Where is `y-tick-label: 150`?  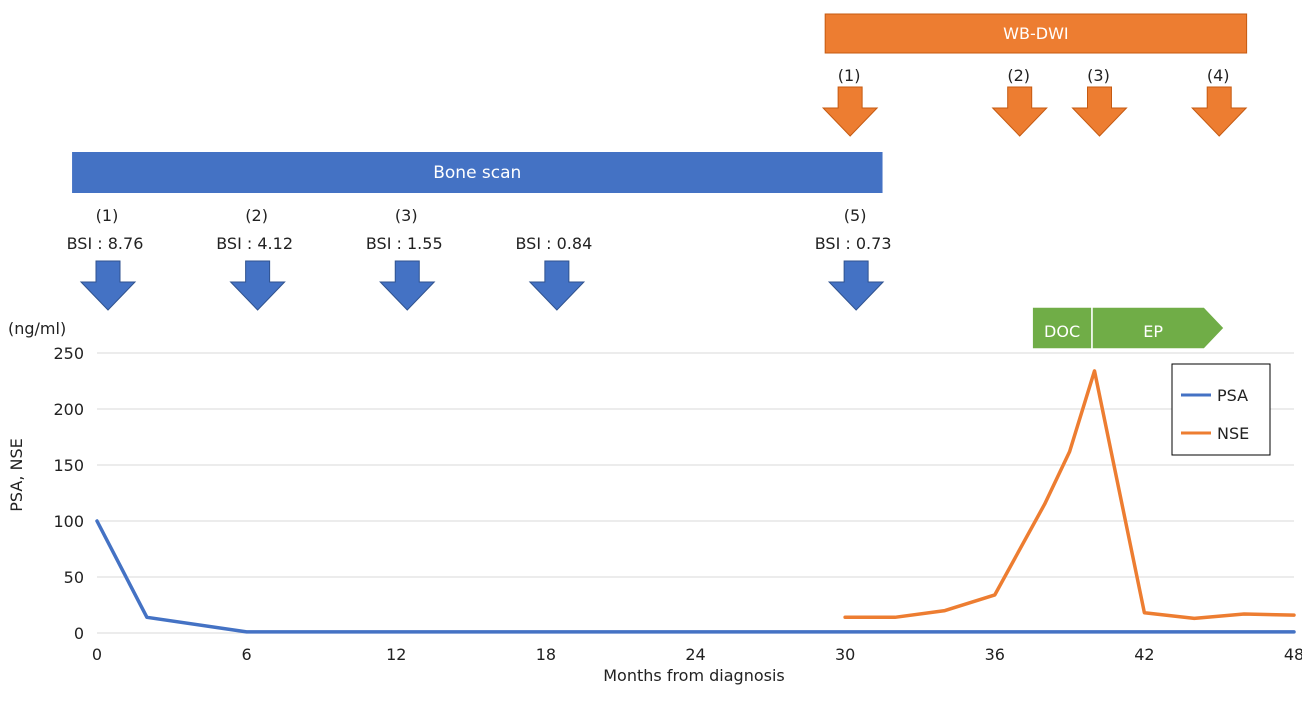 y-tick-label: 150 is located at coordinates (68, 465).